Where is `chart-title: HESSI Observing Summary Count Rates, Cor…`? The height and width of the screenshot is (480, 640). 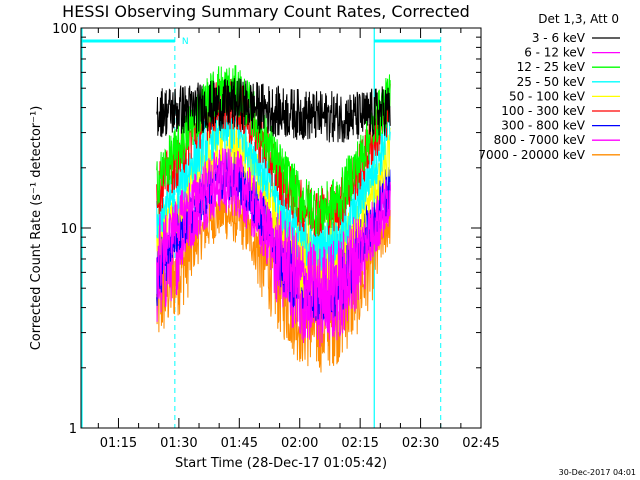
chart-title: HESSI Observing Summary Count Rates, Cor… is located at coordinates (266, 11).